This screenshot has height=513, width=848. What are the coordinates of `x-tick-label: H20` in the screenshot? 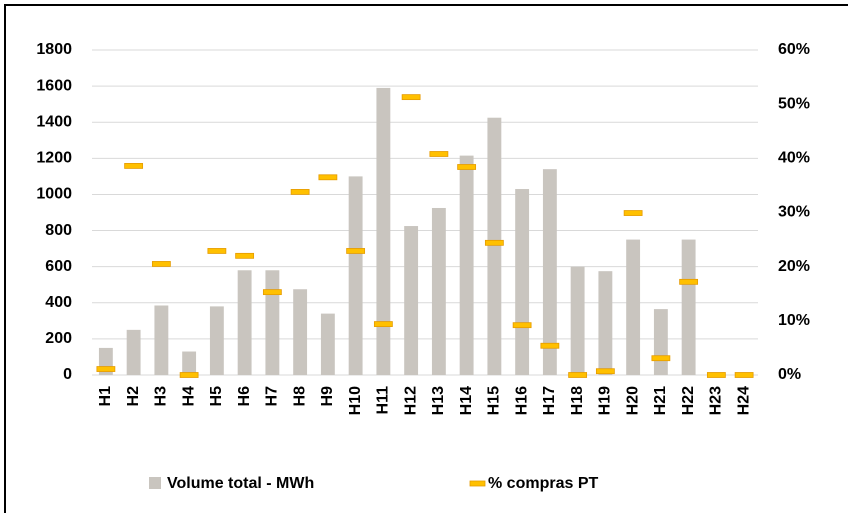 It's located at (632, 400).